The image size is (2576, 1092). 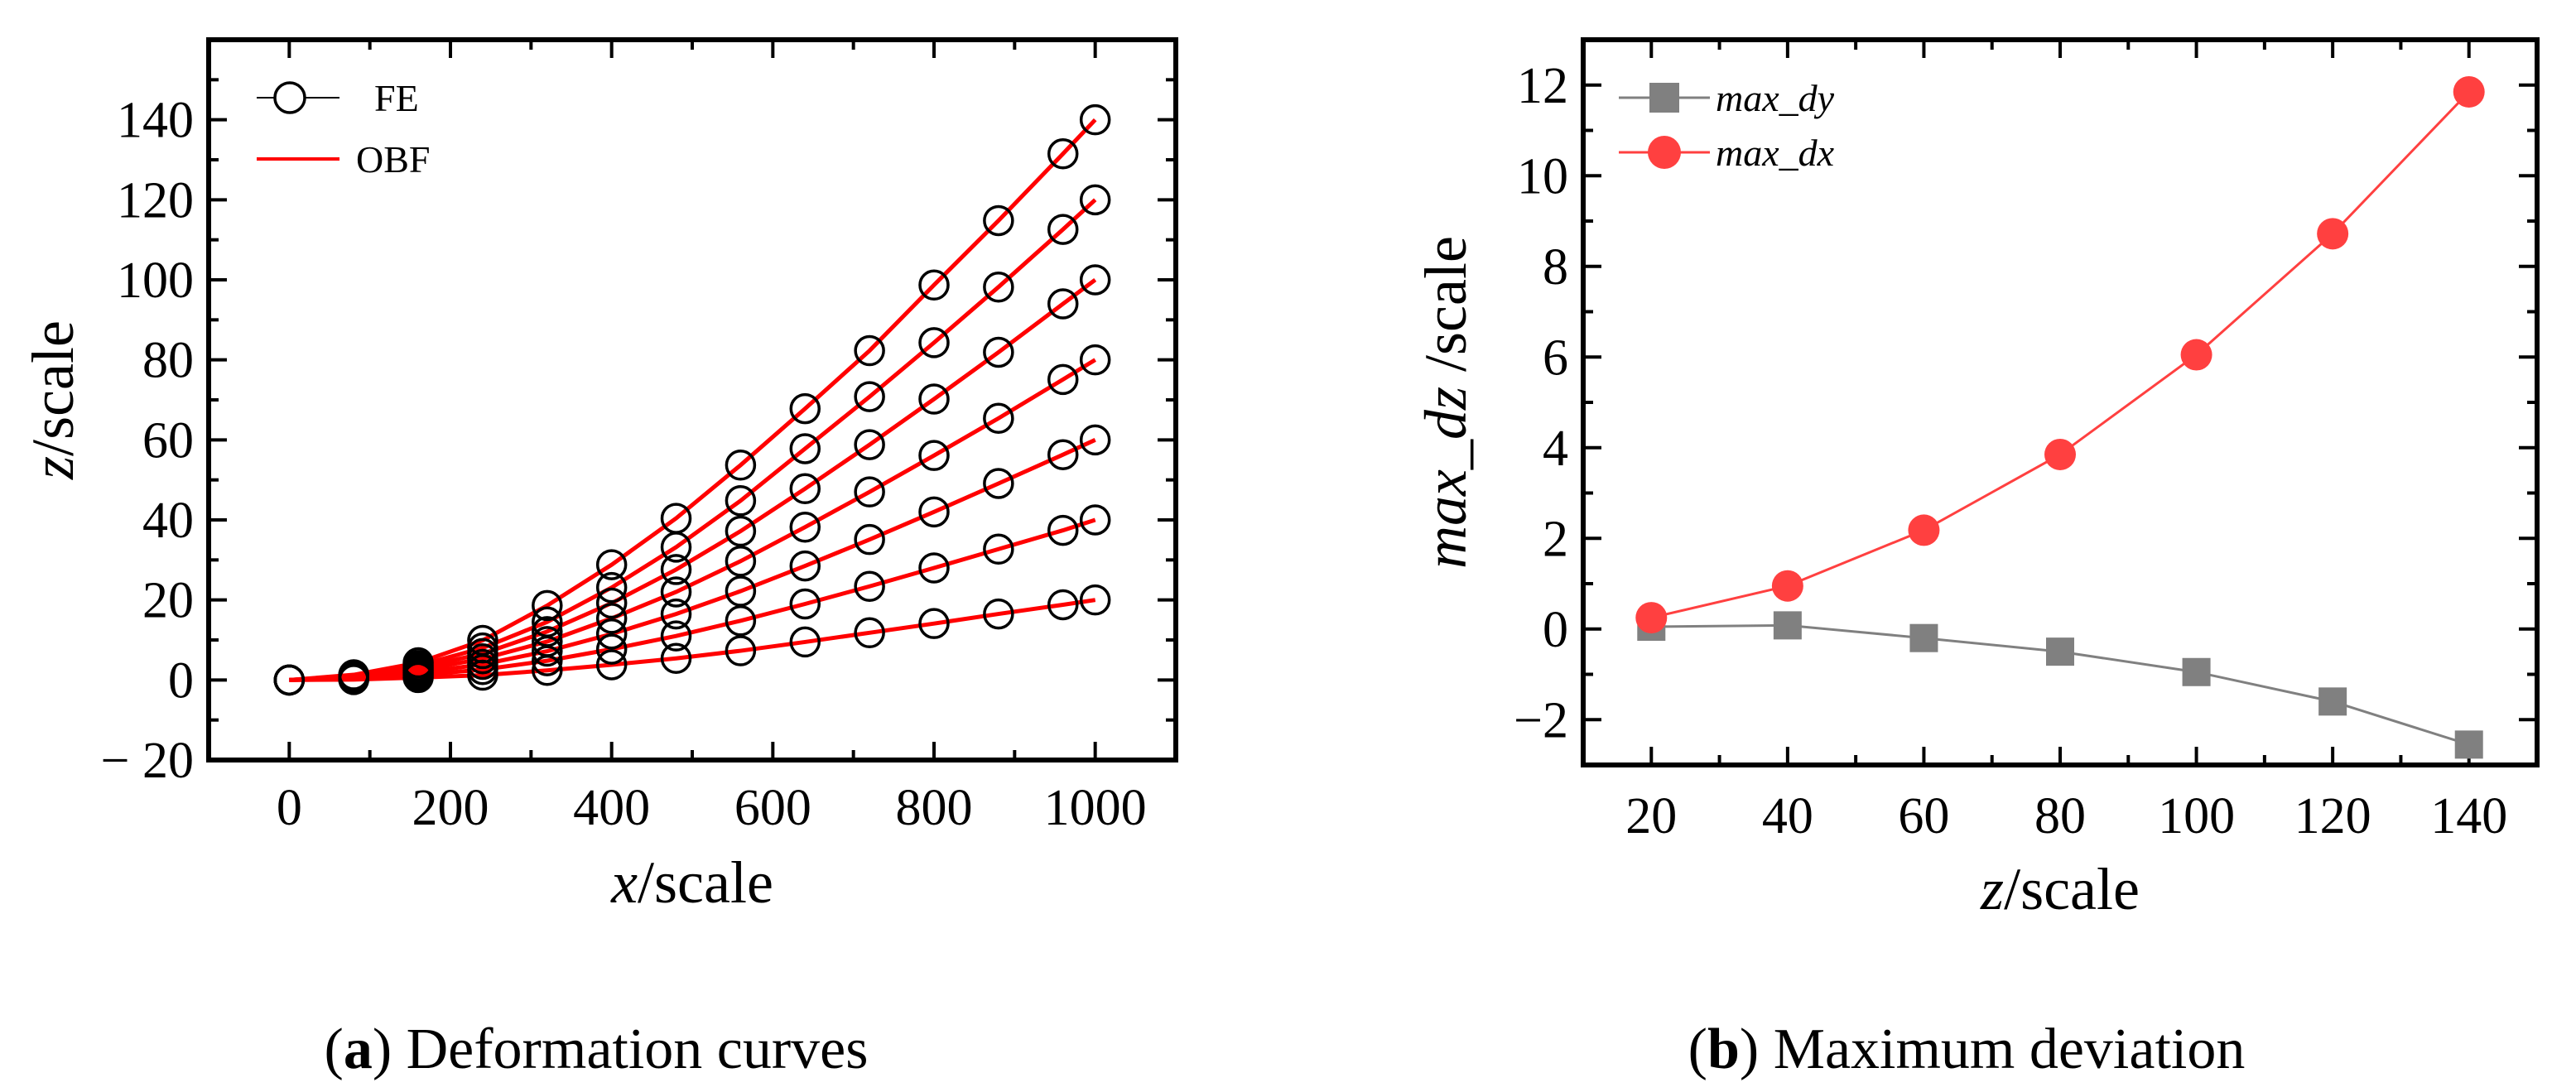 What do you see at coordinates (2468, 816) in the screenshot?
I see `x-tick-label: 140` at bounding box center [2468, 816].